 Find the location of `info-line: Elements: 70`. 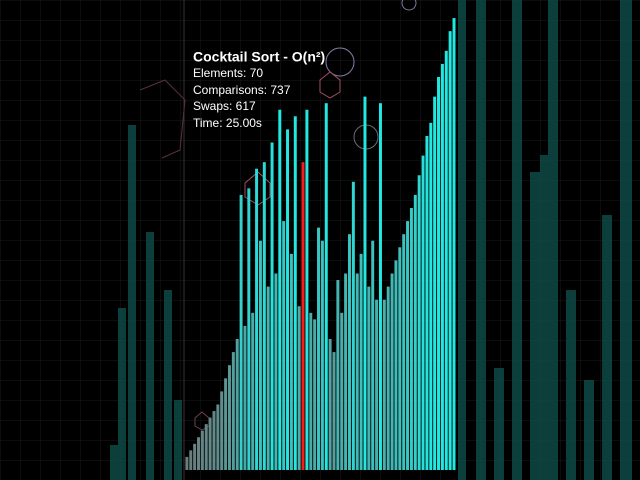

info-line: Elements: 70 is located at coordinates (228, 73).